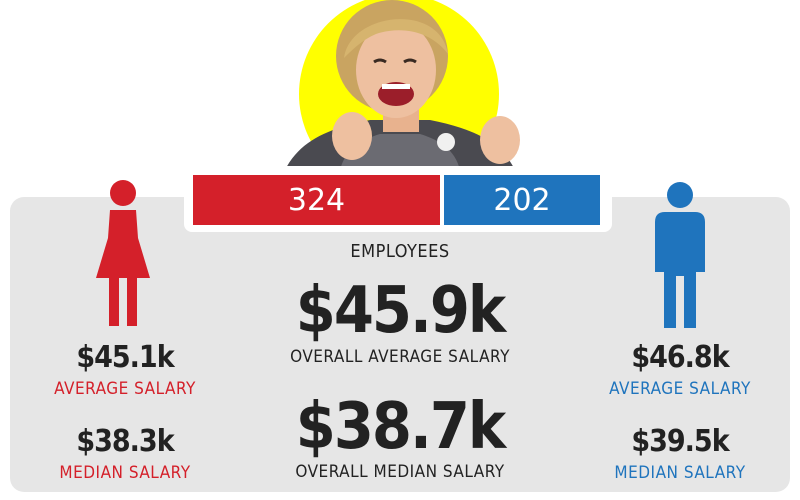 This screenshot has height=500, width=800. Describe the element at coordinates (400, 311) in the screenshot. I see `overall-average-value: $45.9k` at that location.